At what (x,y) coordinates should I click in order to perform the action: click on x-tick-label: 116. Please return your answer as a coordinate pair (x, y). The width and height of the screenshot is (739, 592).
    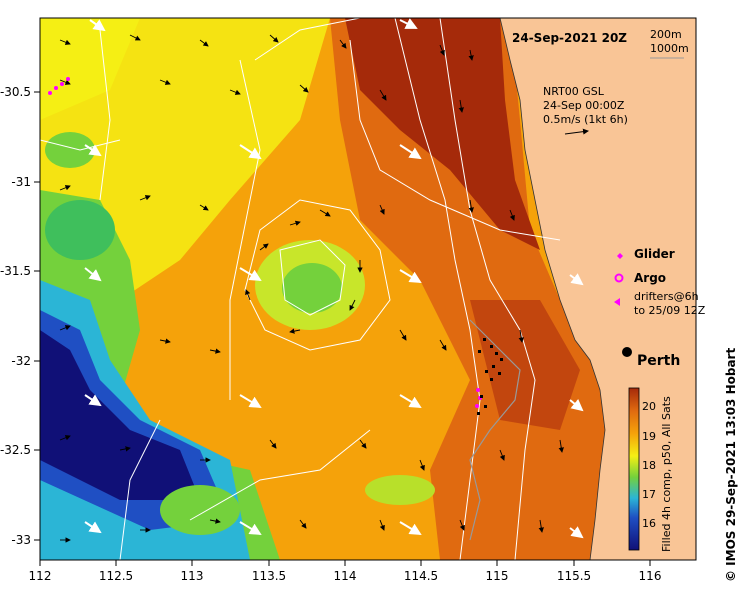
    Looking at the image, I should click on (650, 576).